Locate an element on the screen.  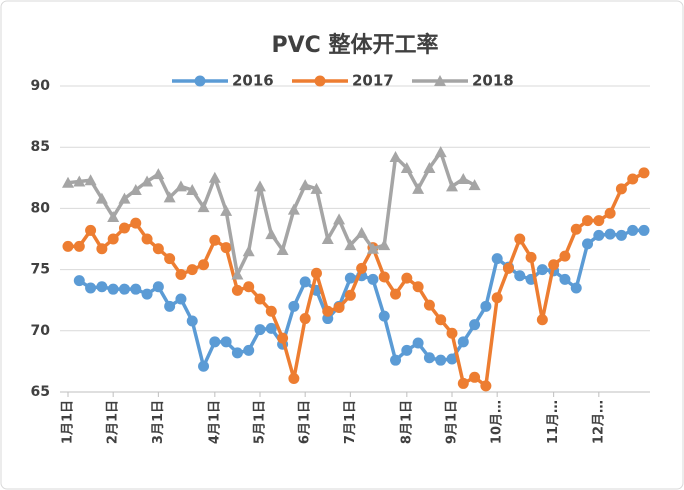
x-tick-label: 7月1日 is located at coordinates (350, 422).